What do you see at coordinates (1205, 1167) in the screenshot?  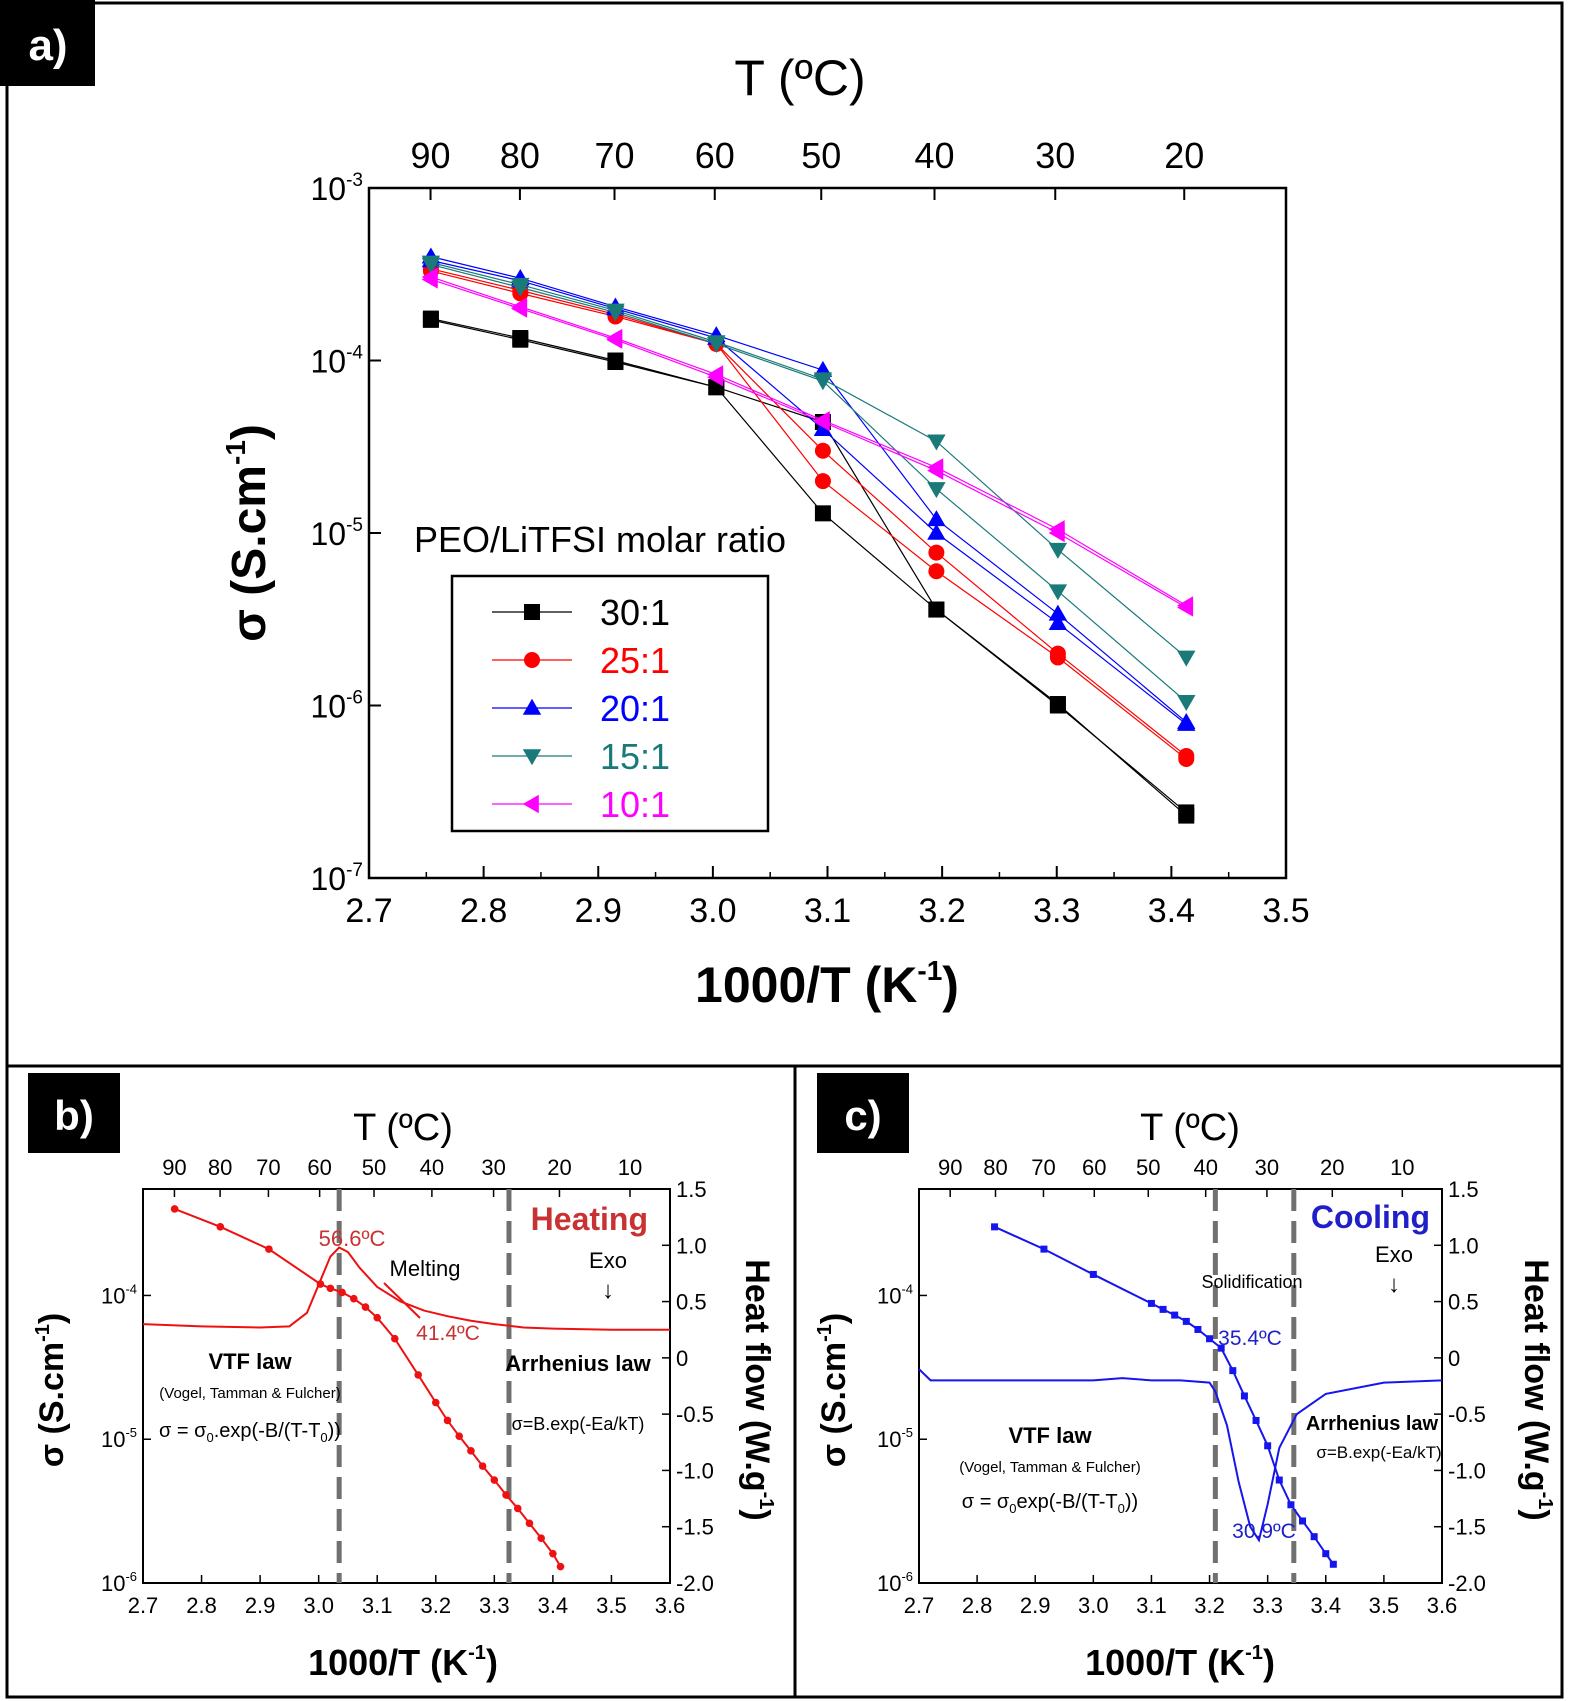 I see `top-tick-label: 40` at bounding box center [1205, 1167].